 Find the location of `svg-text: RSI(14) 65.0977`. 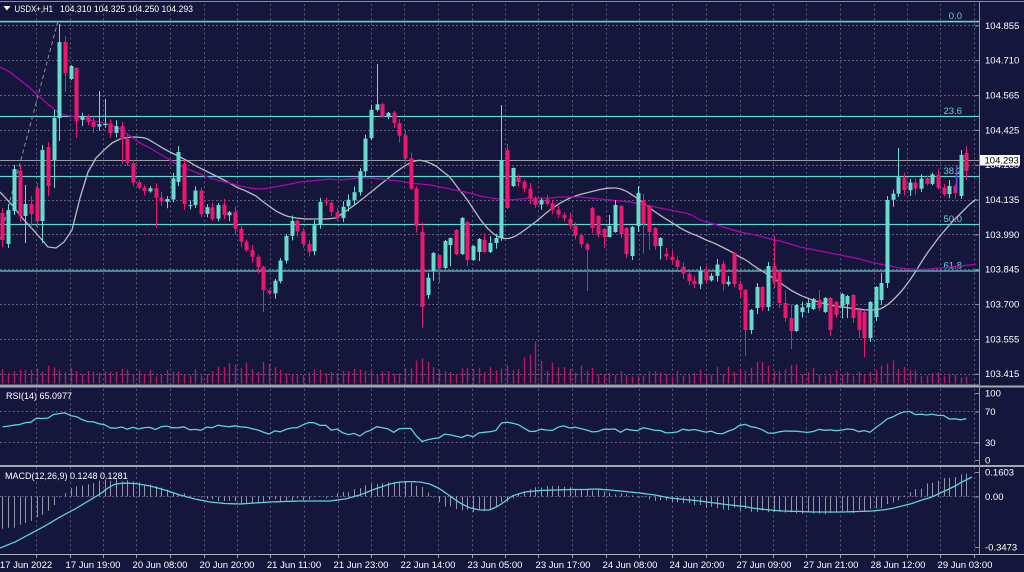

svg-text: RSI(14) 65.0977 is located at coordinates (39, 396).